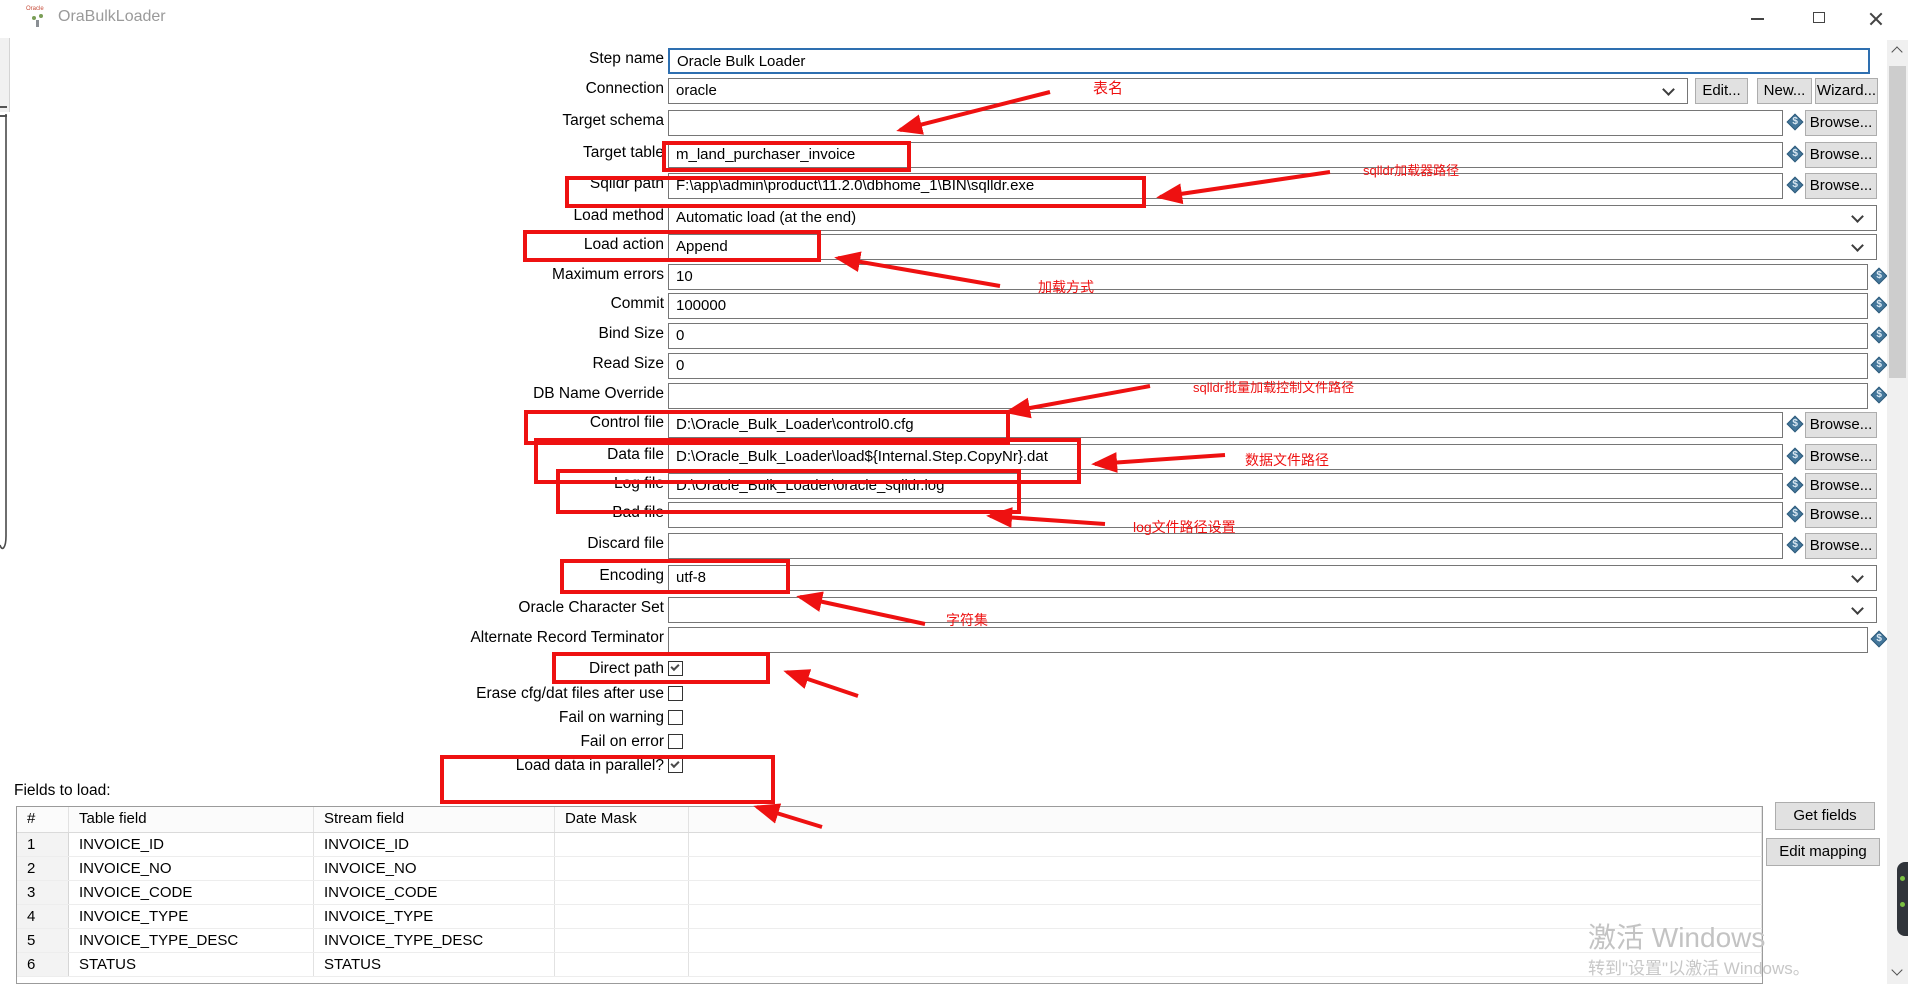  I want to click on close-button, so click(1876, 18).